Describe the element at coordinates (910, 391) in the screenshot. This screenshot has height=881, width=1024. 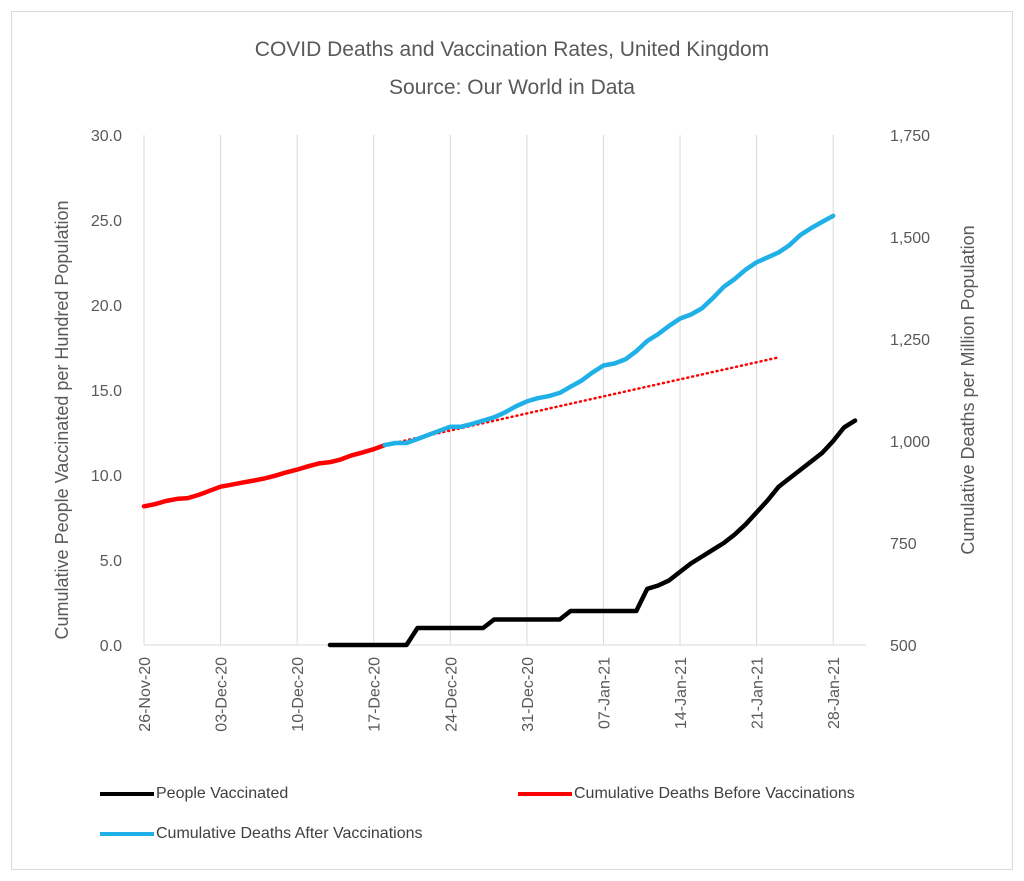
I see `right-axis-ticks: 500 750 1,000 1,250 1,500 1,750` at that location.